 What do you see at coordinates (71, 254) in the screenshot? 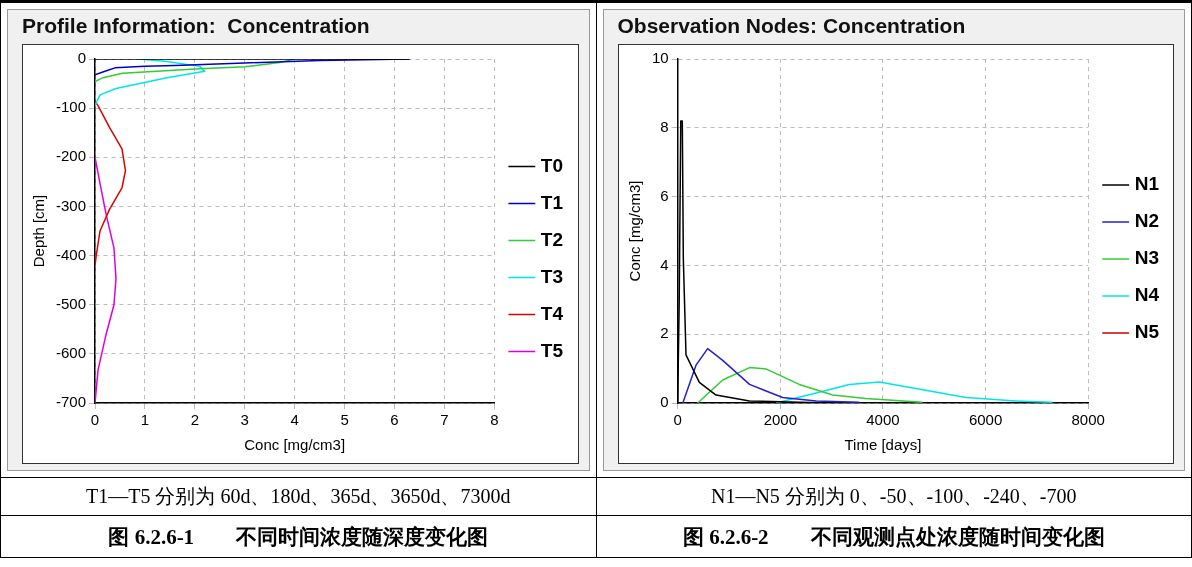
I see `y-tick-label: -400` at bounding box center [71, 254].